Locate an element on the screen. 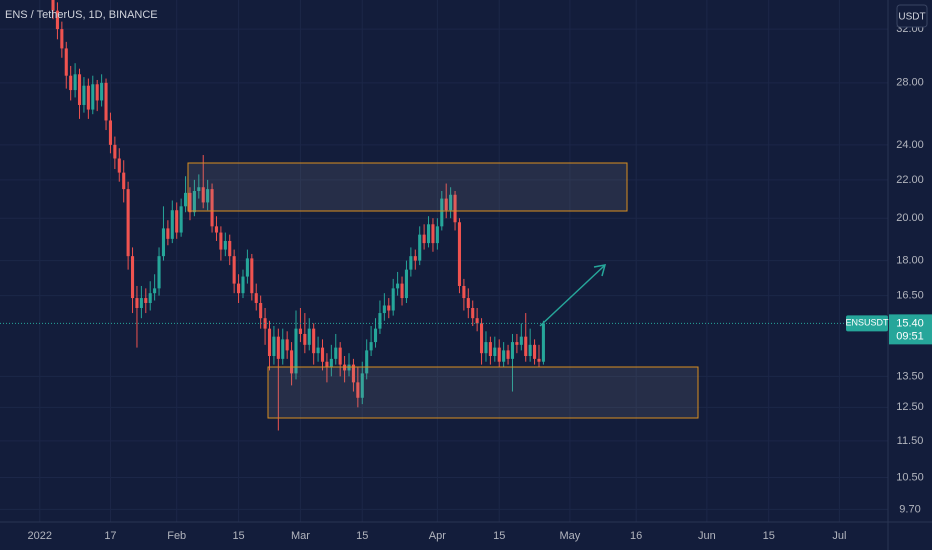  currency-box is located at coordinates (912, 16).